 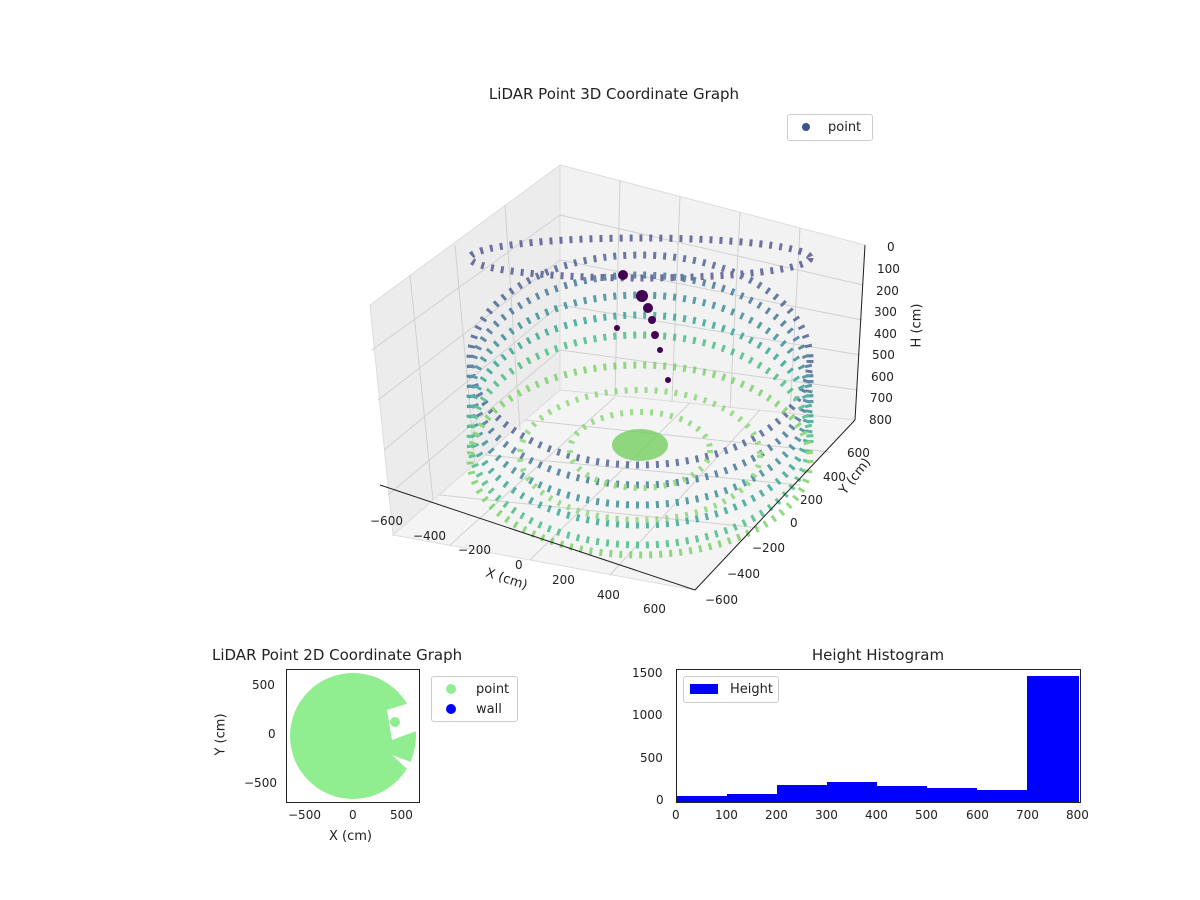 I want to click on main-legend: point, so click(x=830, y=127).